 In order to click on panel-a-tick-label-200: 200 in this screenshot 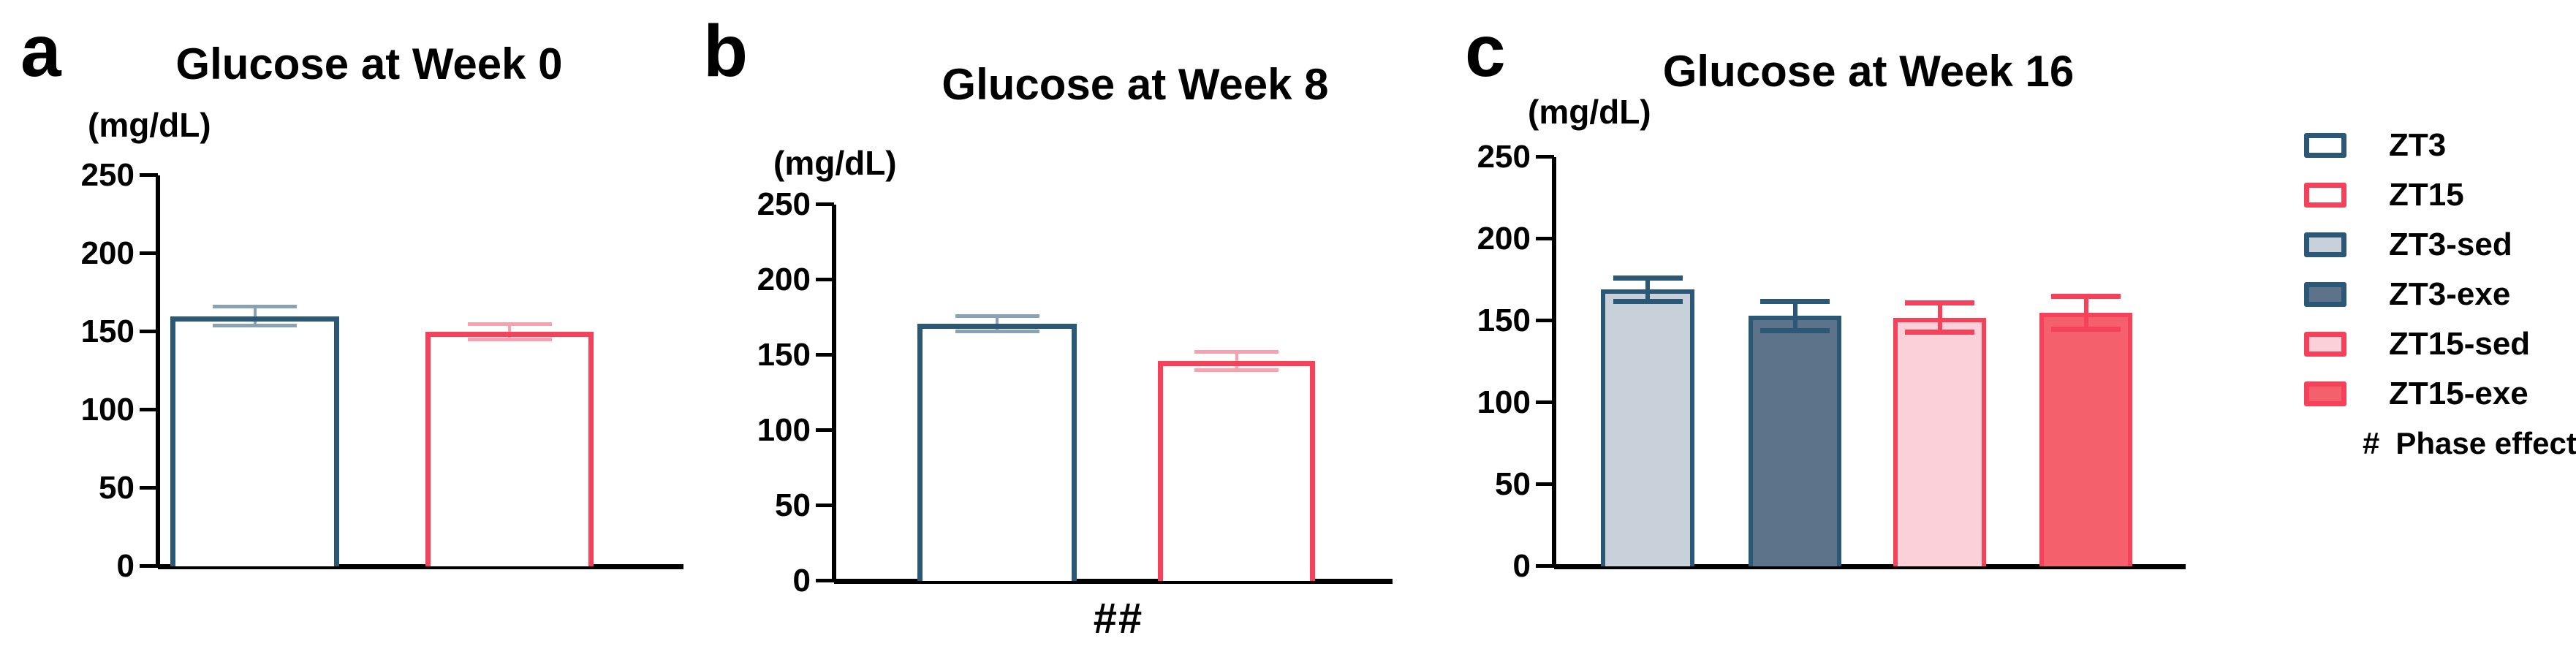, I will do `click(107, 253)`.